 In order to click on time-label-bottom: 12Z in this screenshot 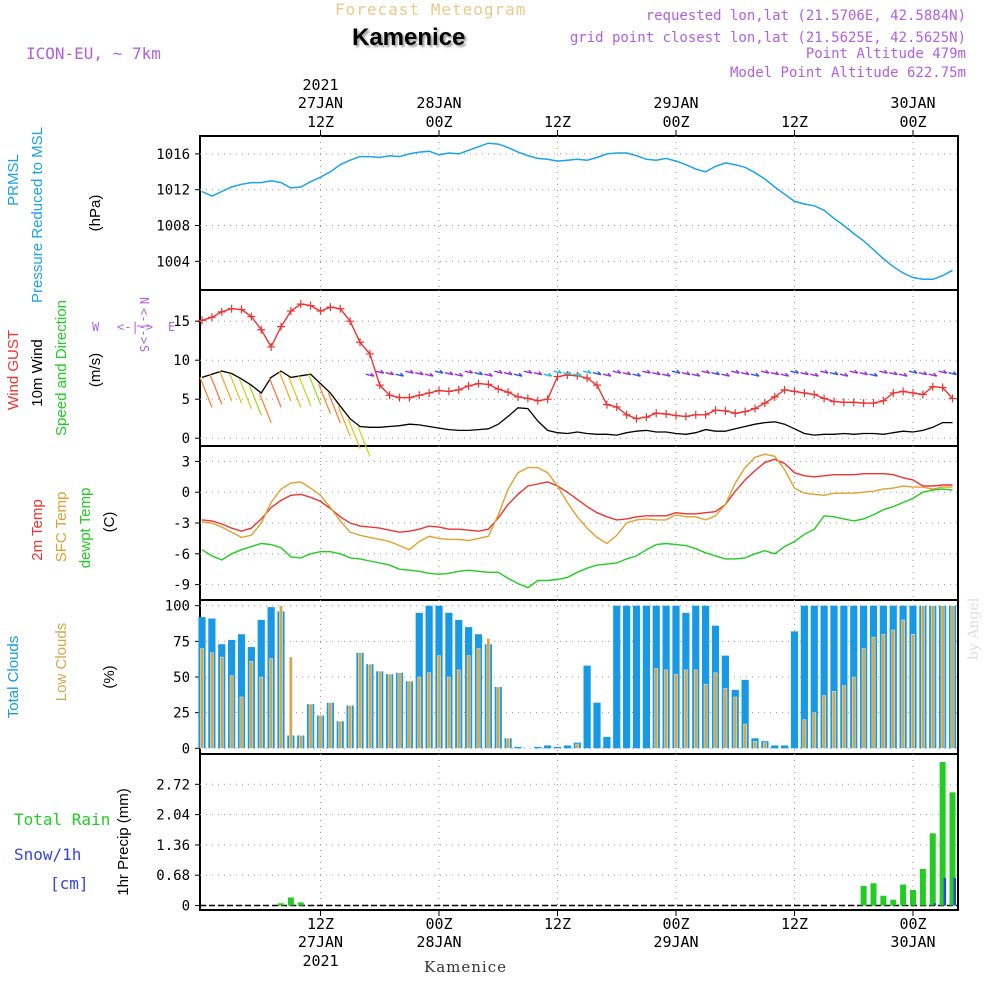, I will do `click(794, 924)`.